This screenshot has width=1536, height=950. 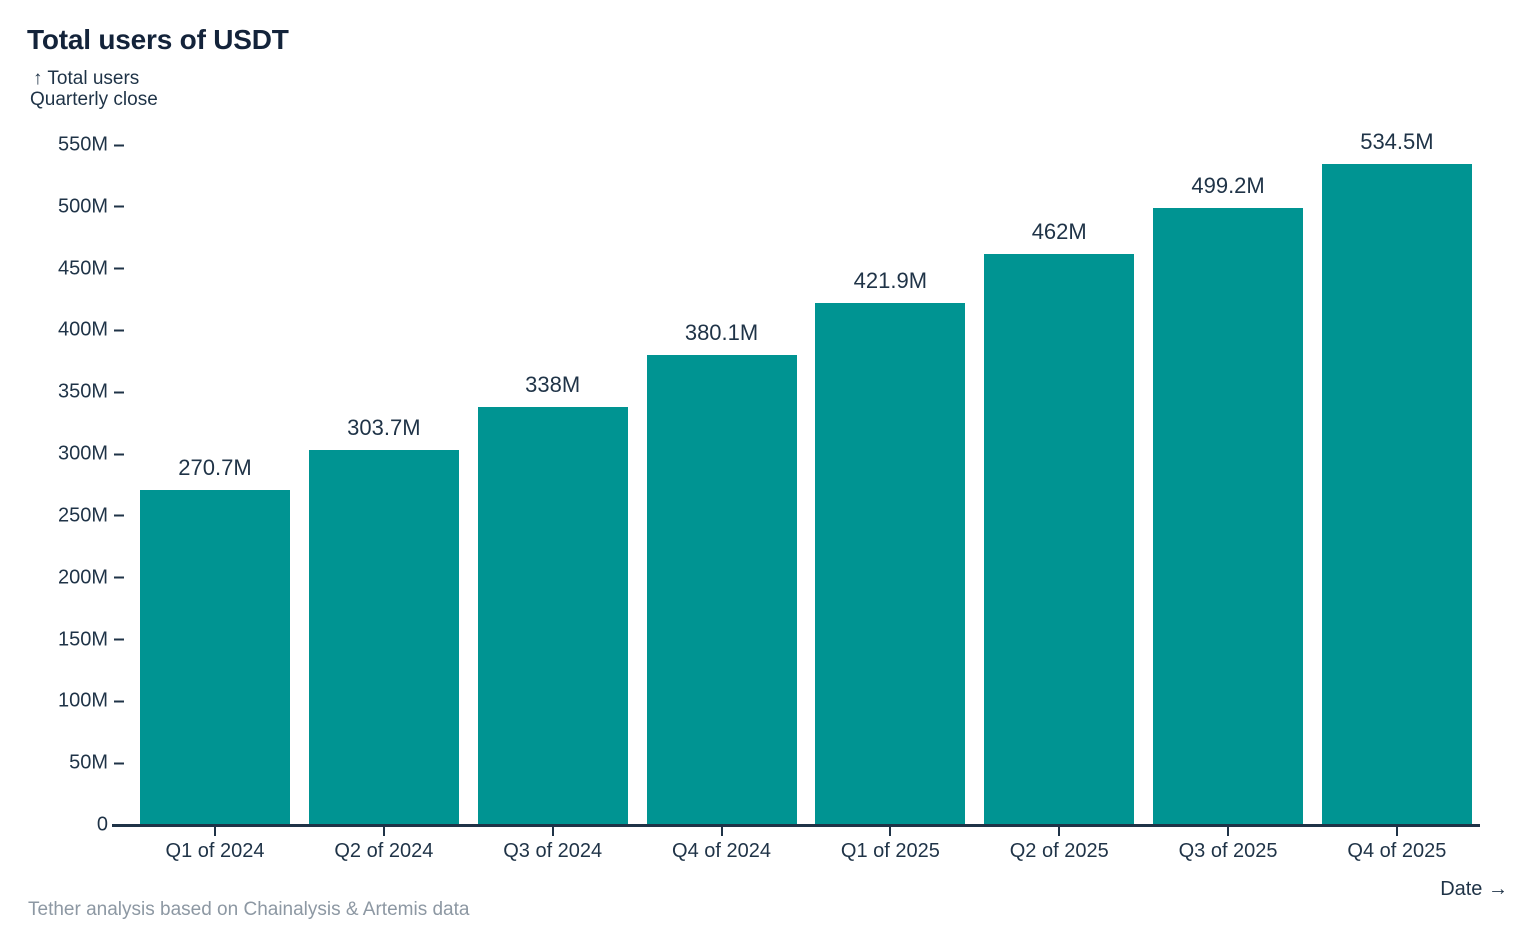 What do you see at coordinates (553, 384) in the screenshot?
I see `bar-value-label: 338M` at bounding box center [553, 384].